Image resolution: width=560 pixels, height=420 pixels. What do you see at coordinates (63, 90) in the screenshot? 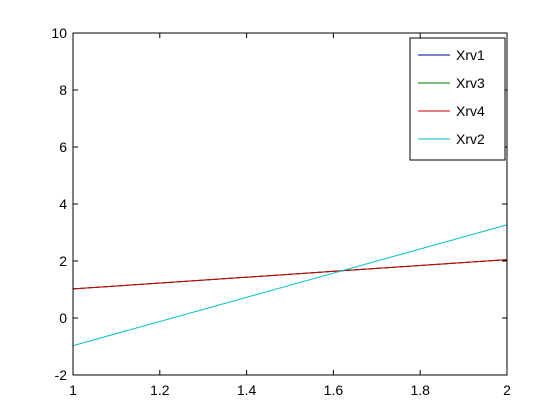
I see `y-tick-label: 8` at bounding box center [63, 90].